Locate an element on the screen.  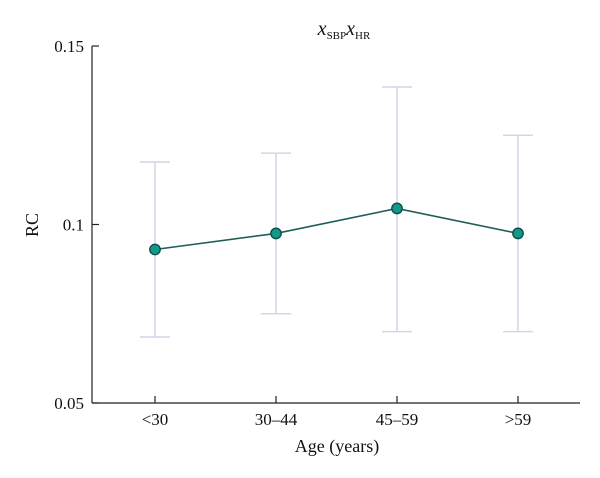
series-line-group is located at coordinates (336, 229).